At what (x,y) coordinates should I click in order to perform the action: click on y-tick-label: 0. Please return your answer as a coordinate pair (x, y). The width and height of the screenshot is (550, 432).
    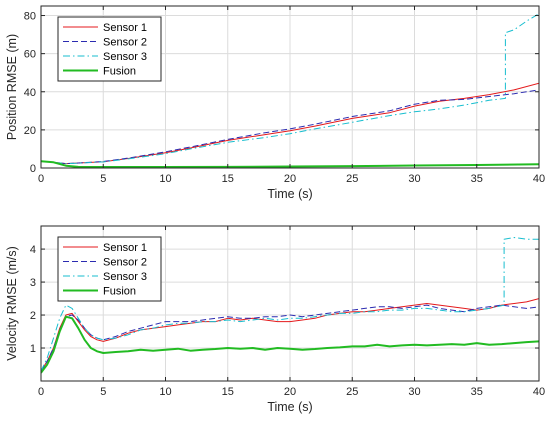
    Looking at the image, I should click on (33, 169).